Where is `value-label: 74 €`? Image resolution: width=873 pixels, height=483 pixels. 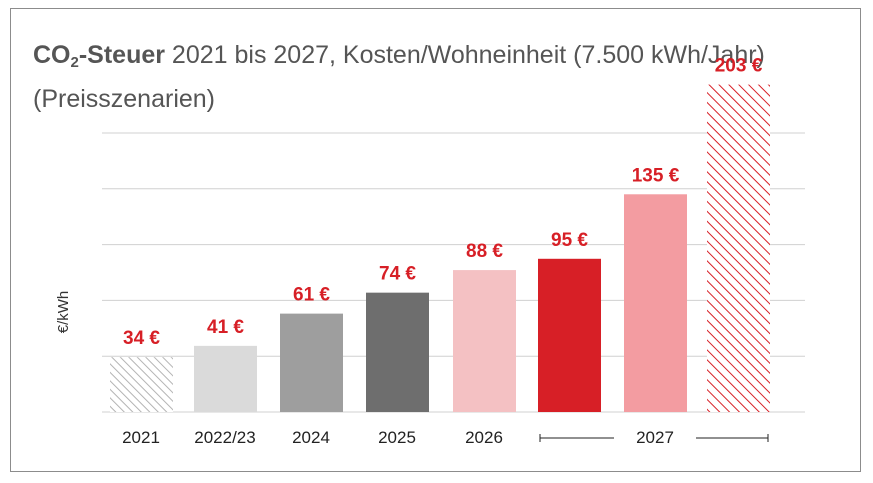 value-label: 74 € is located at coordinates (397, 274).